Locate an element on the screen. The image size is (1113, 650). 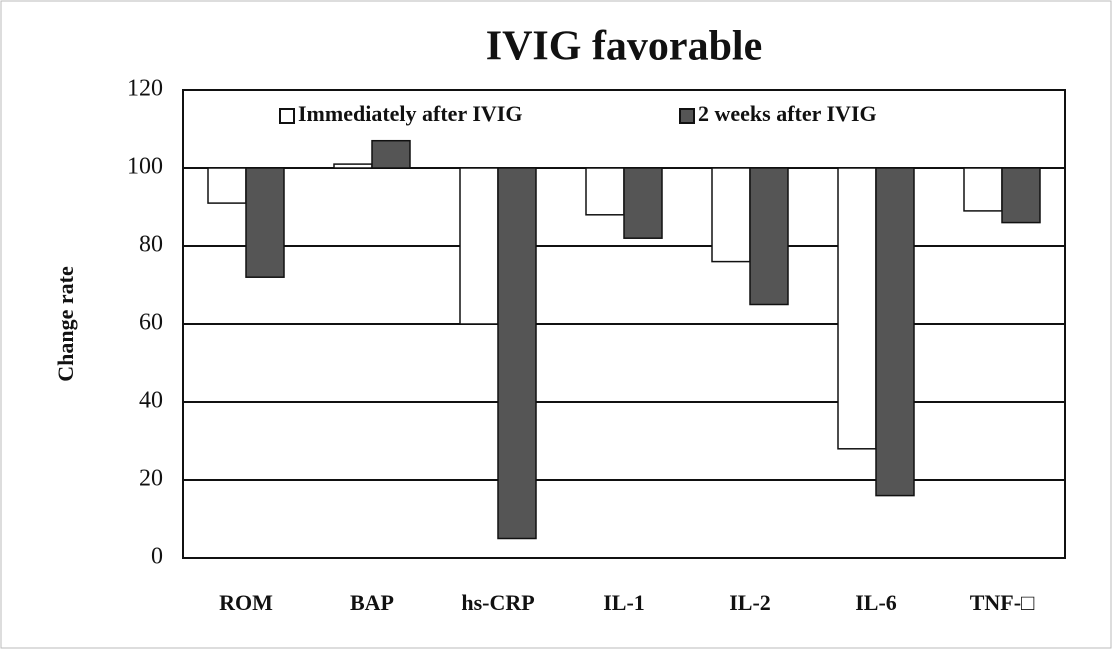
x-tick-label: ROM is located at coordinates (246, 602).